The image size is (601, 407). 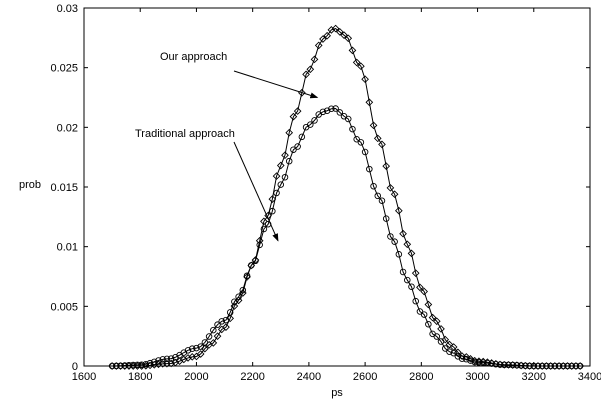 What do you see at coordinates (193, 57) in the screenshot?
I see `annotation-label: Our approach` at bounding box center [193, 57].